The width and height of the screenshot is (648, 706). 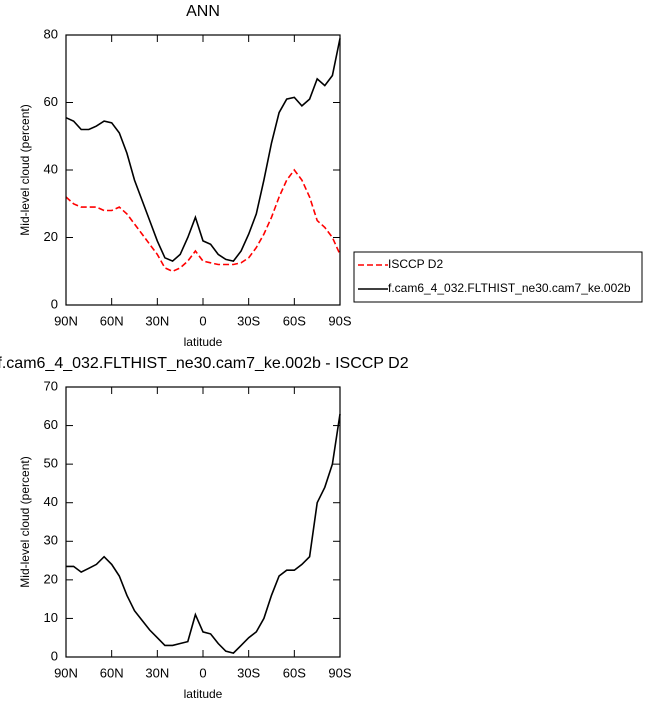 What do you see at coordinates (415, 264) in the screenshot?
I see `legend-label: ISCCP D2` at bounding box center [415, 264].